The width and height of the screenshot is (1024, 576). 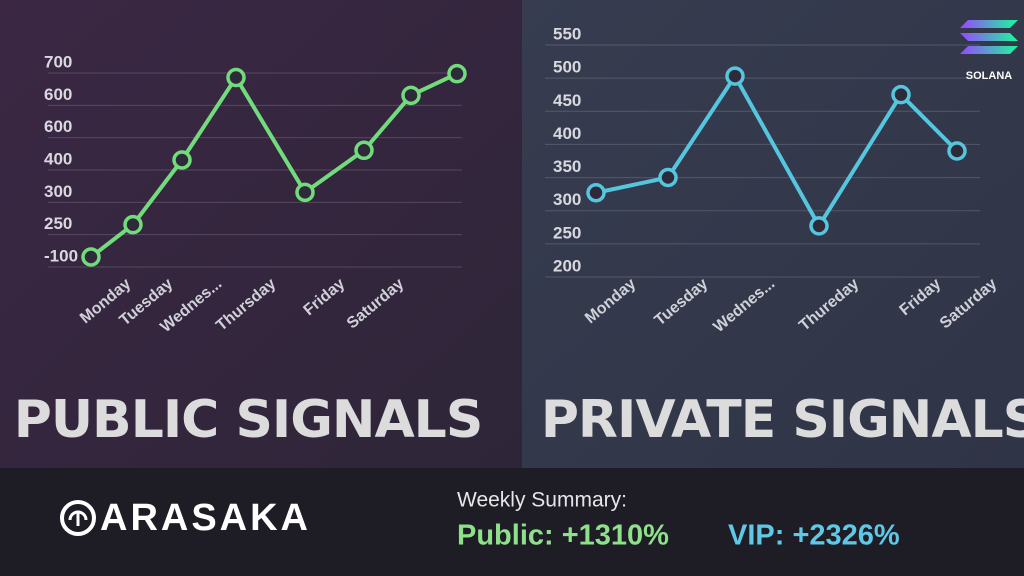 What do you see at coordinates (567, 265) in the screenshot?
I see `y-tick-label: 200` at bounding box center [567, 265].